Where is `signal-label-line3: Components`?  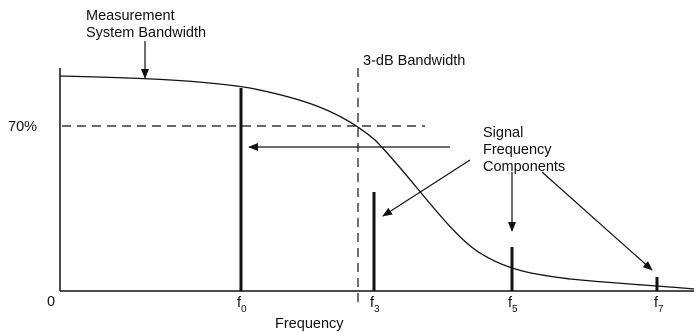
signal-label-line3: Components is located at coordinates (524, 167).